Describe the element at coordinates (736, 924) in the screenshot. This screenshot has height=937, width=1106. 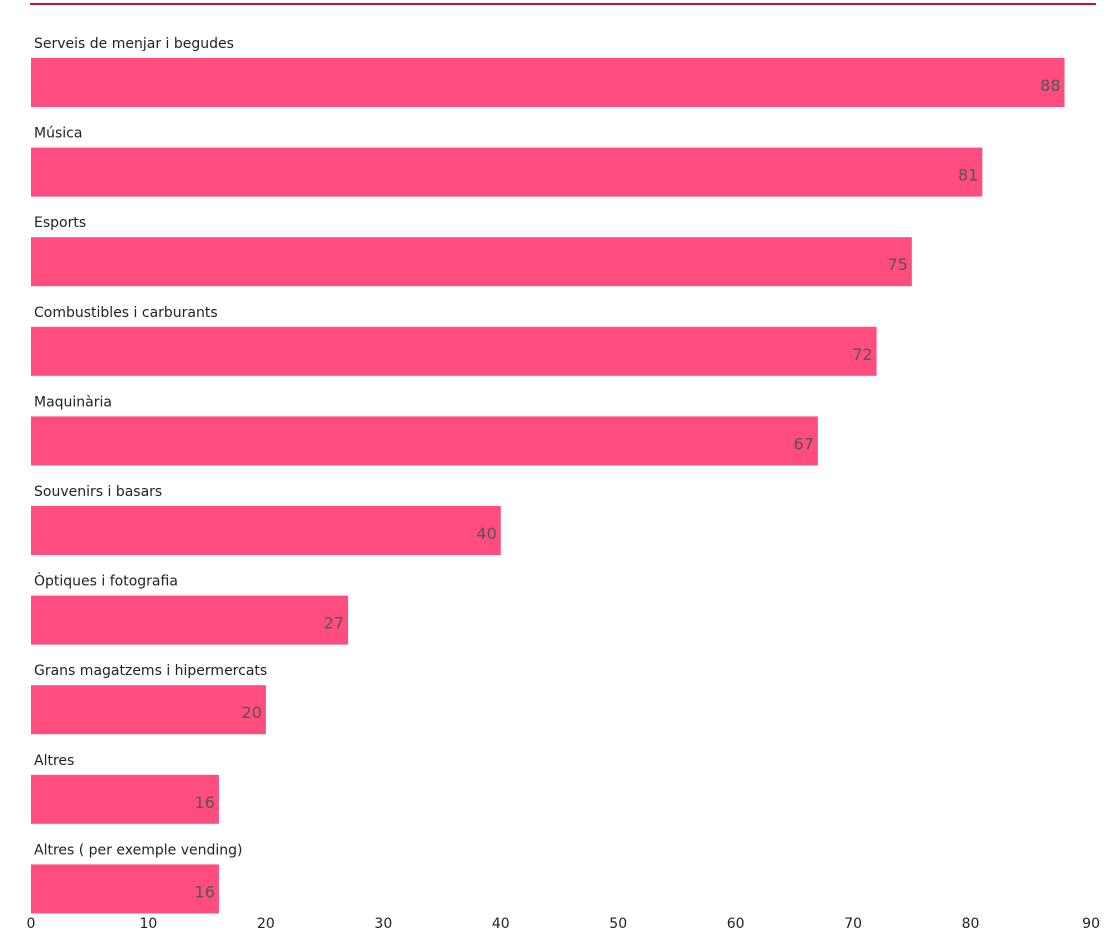
I see `x-tick-label: 60` at that location.